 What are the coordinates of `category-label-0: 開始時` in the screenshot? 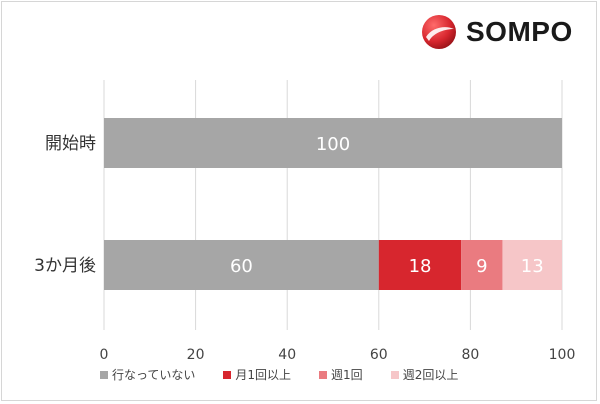 It's located at (70, 144).